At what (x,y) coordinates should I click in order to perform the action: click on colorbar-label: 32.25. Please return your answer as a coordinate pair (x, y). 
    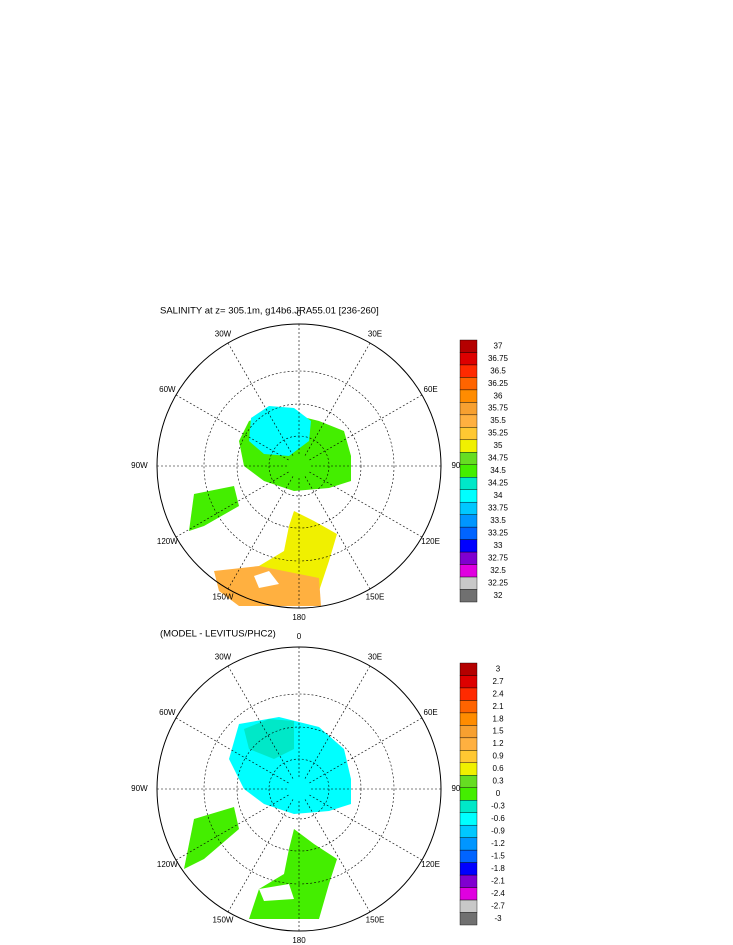
    Looking at the image, I should click on (498, 582).